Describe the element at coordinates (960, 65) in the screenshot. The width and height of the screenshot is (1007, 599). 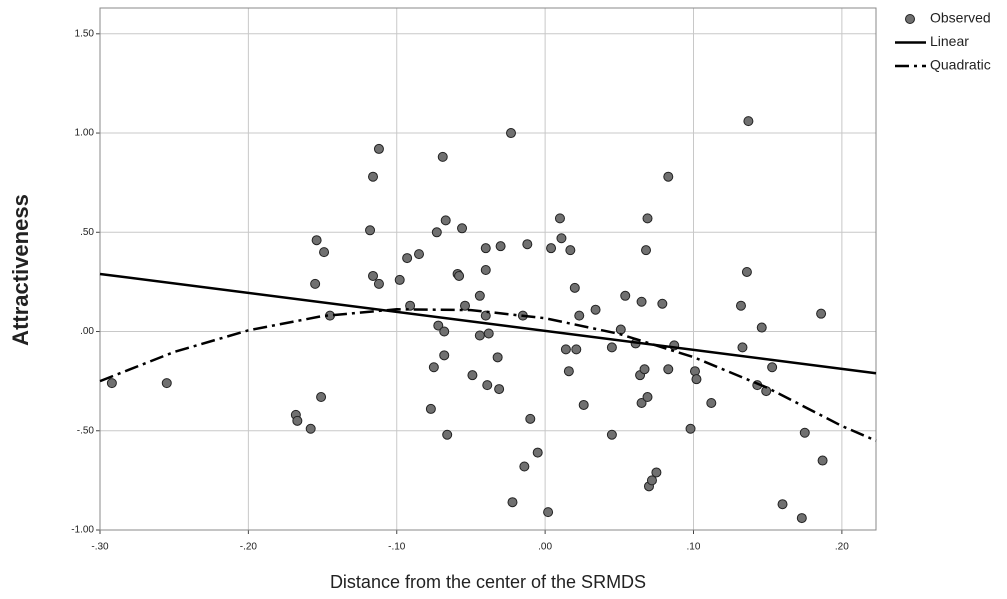
I see `legend-label: Quadratic` at that location.